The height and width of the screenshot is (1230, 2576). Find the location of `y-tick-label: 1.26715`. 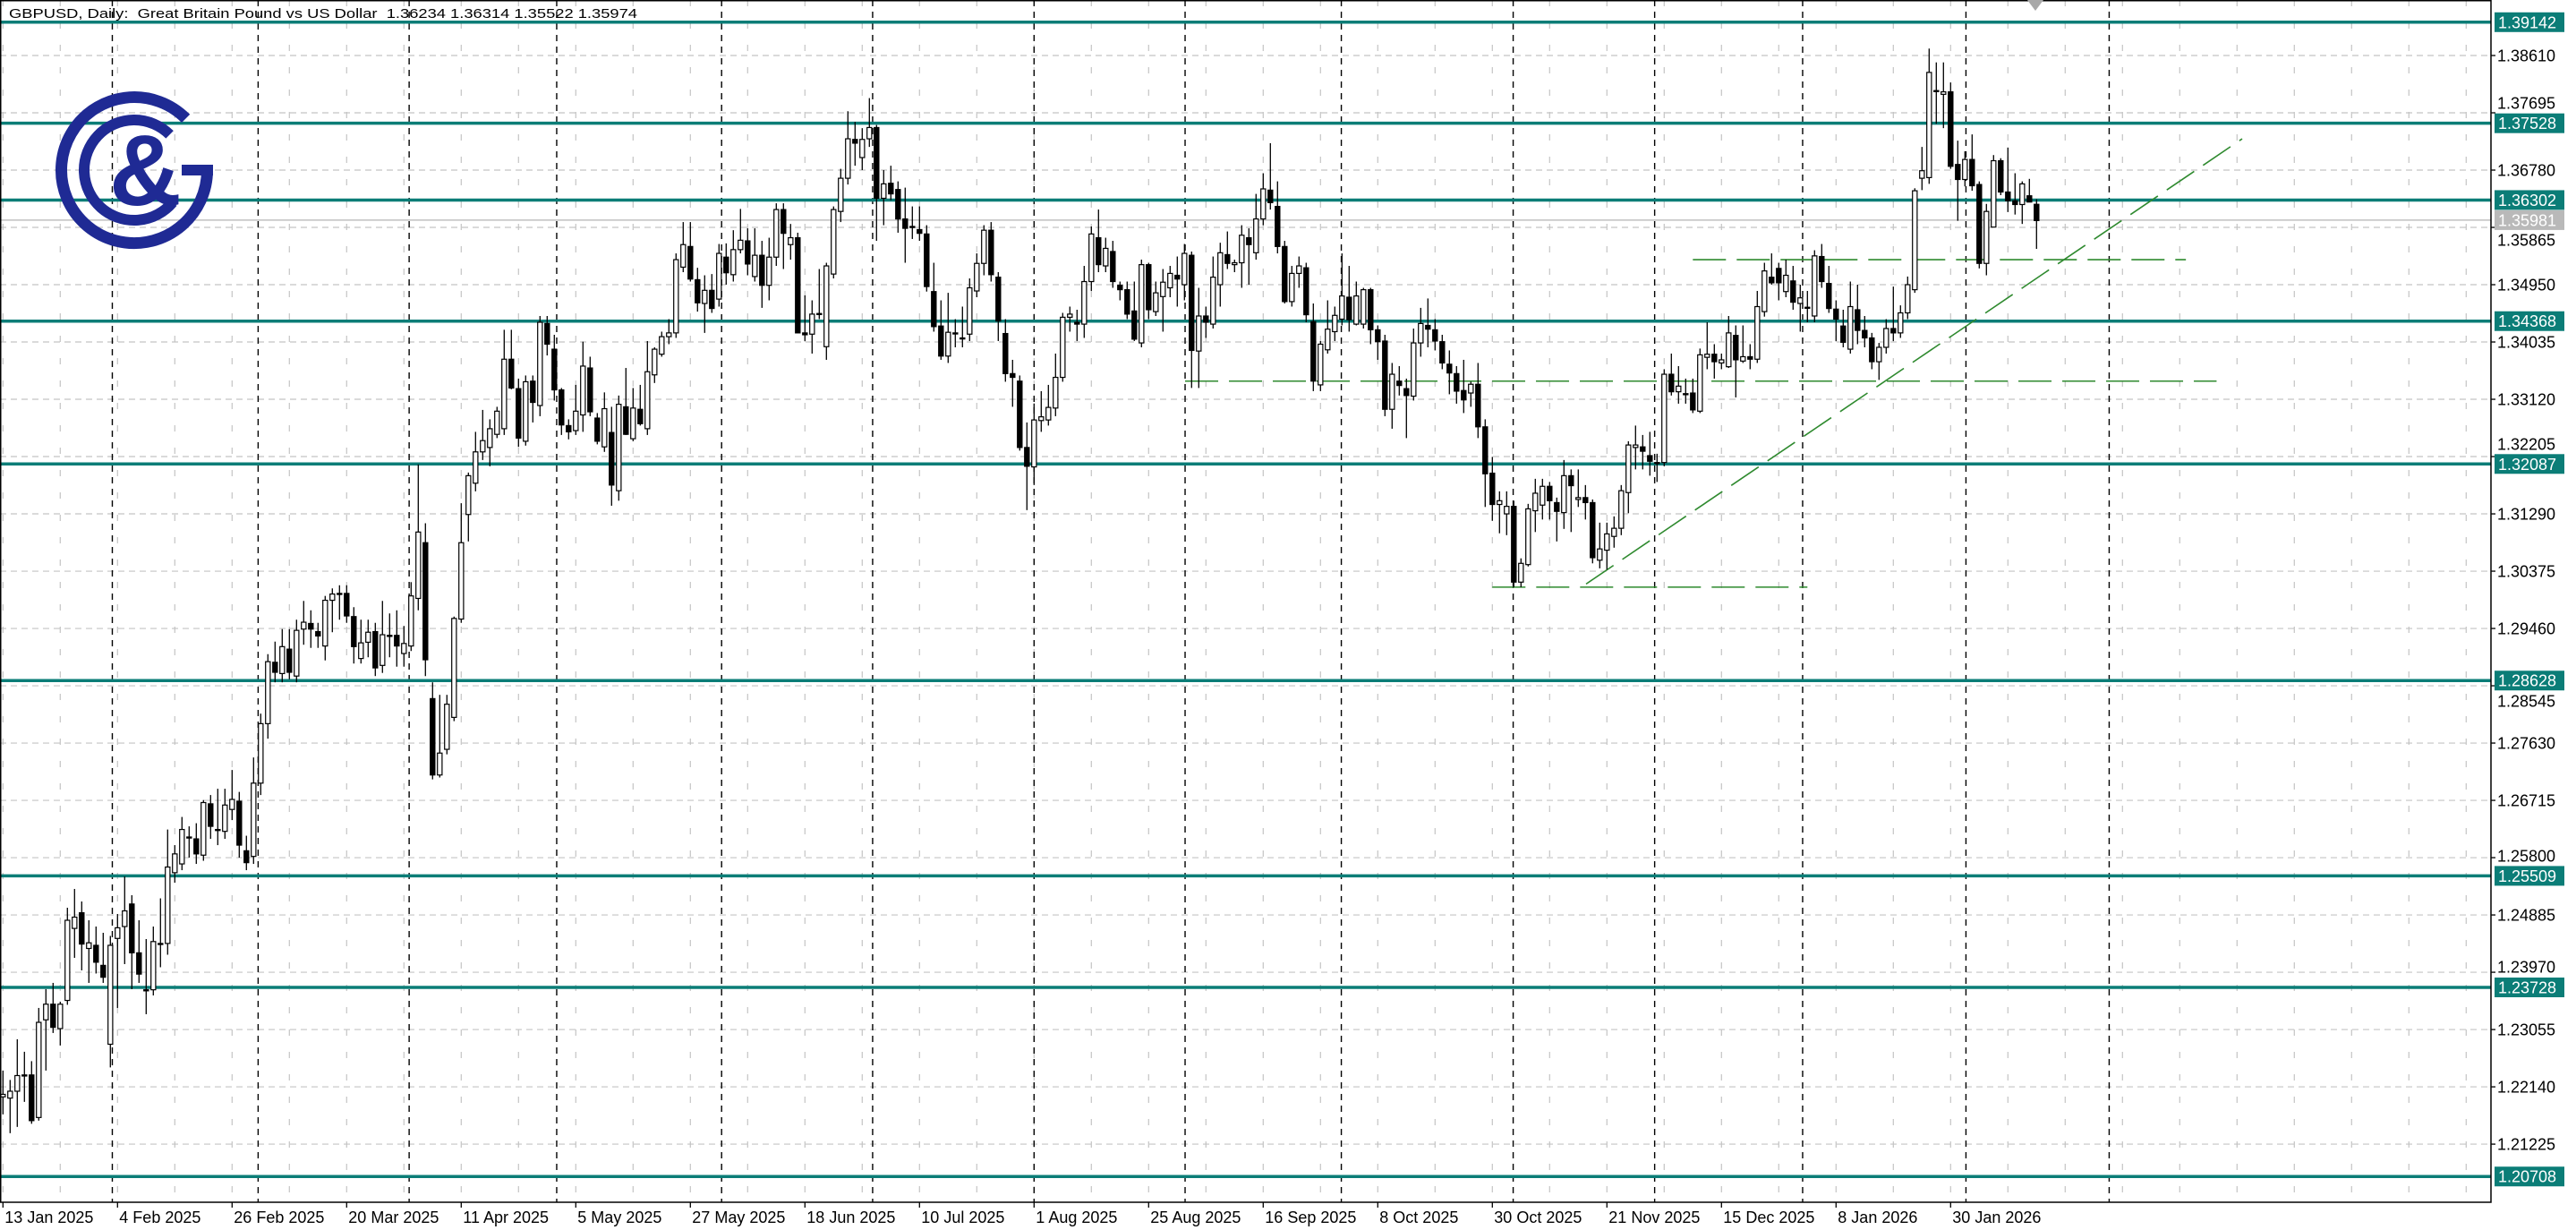

y-tick-label: 1.26715 is located at coordinates (2526, 801).